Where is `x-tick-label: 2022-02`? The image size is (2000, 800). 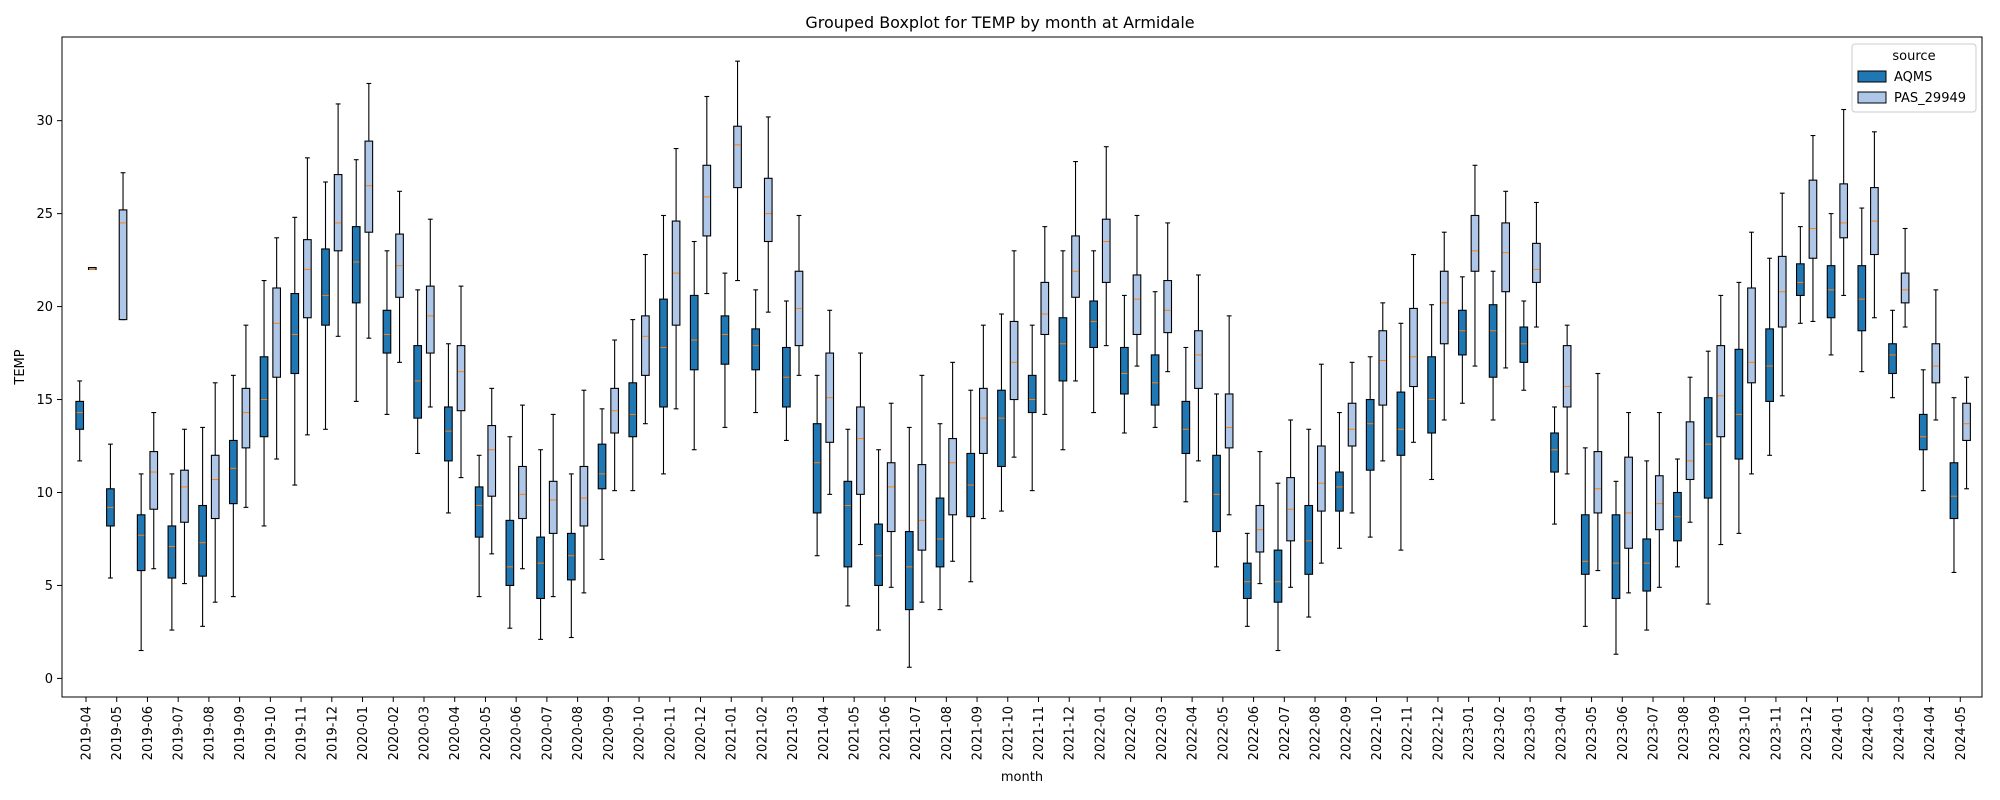 x-tick-label: 2022-02 is located at coordinates (1131, 733).